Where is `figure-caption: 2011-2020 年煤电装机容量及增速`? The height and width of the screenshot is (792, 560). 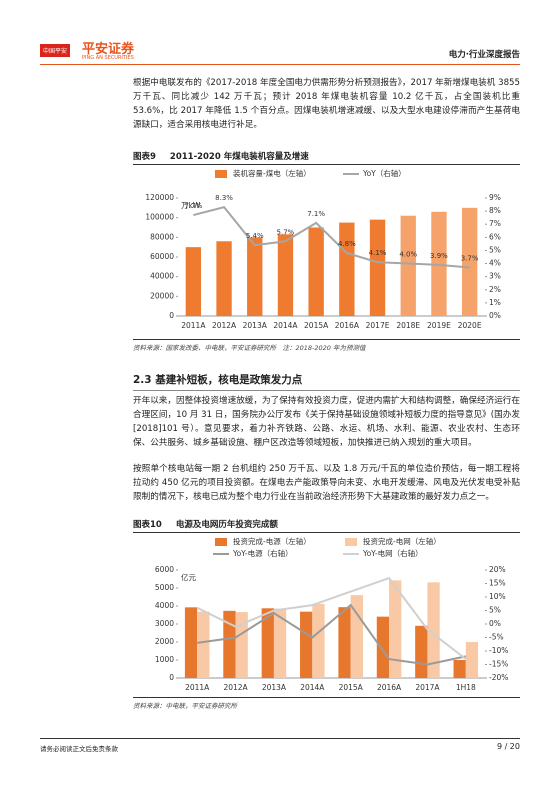
figure-caption: 2011-2020 年煤电装机容量及增速 is located at coordinates (239, 157).